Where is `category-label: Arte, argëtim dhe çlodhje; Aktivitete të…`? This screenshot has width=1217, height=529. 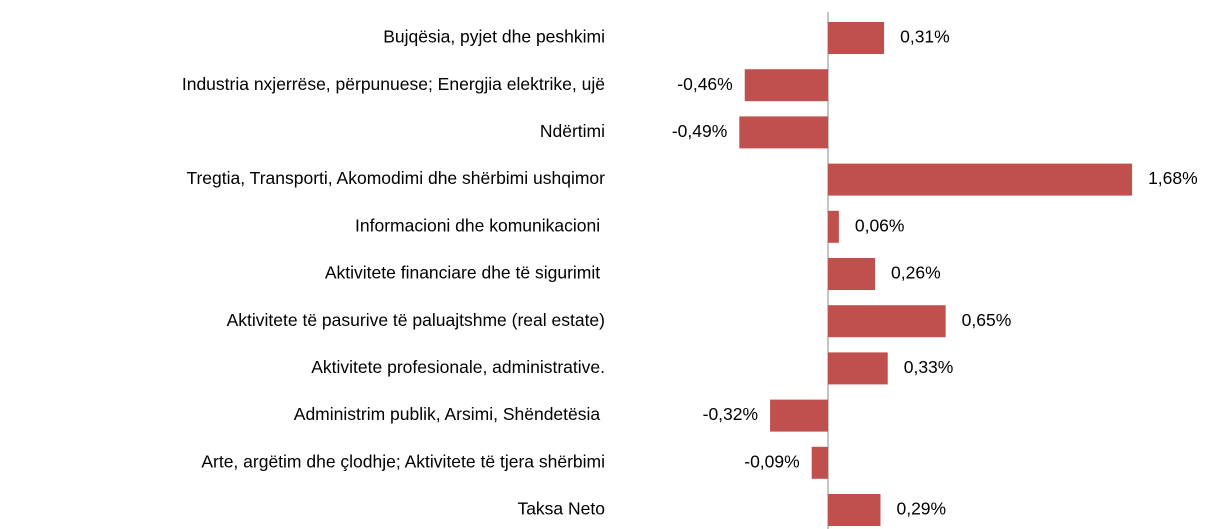
category-label: Arte, argëtim dhe çlodhje; Aktivitete të… is located at coordinates (403, 461).